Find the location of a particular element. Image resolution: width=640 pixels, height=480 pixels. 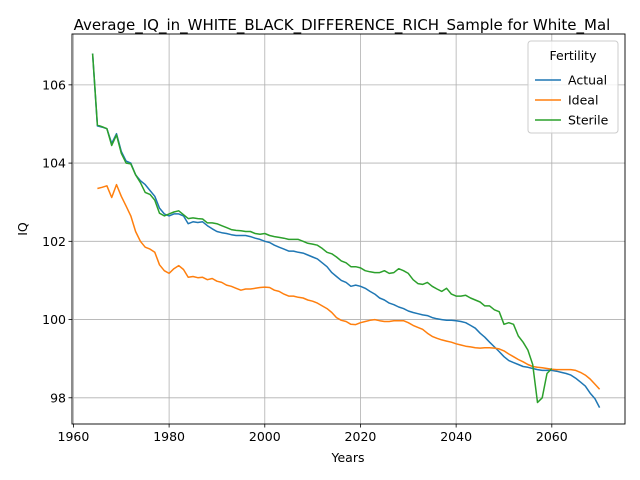

x-tick-label: 1960 is located at coordinates (74, 436).